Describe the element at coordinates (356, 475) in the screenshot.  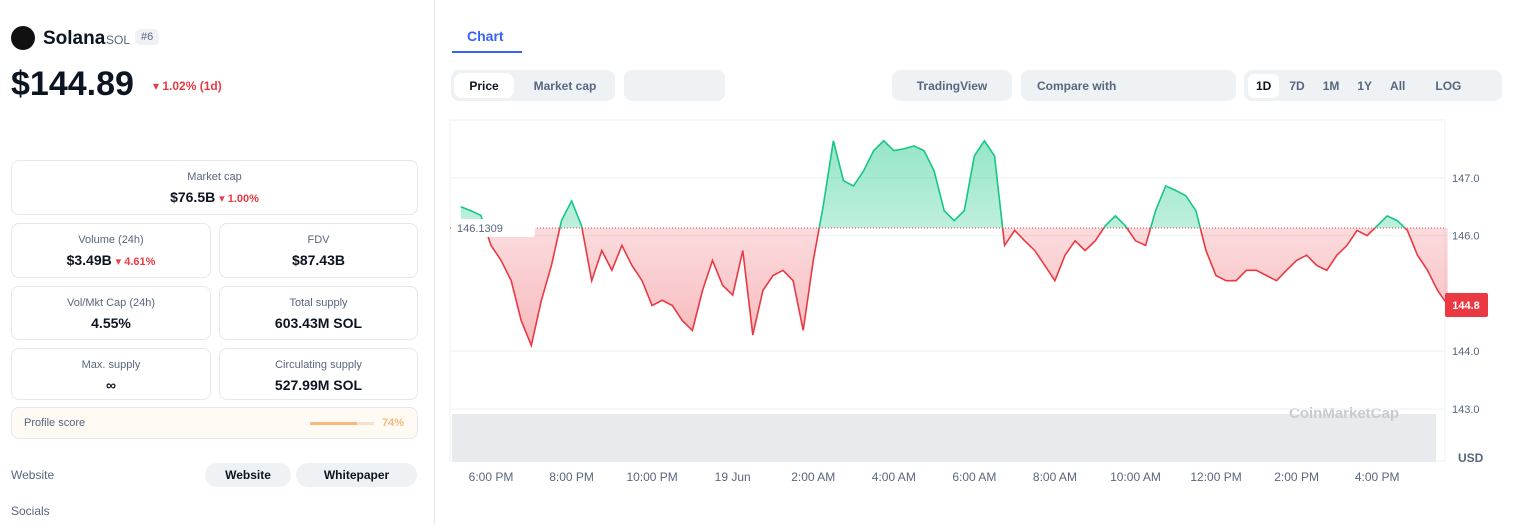
I see `whitepaper-button: Whitepaper` at that location.